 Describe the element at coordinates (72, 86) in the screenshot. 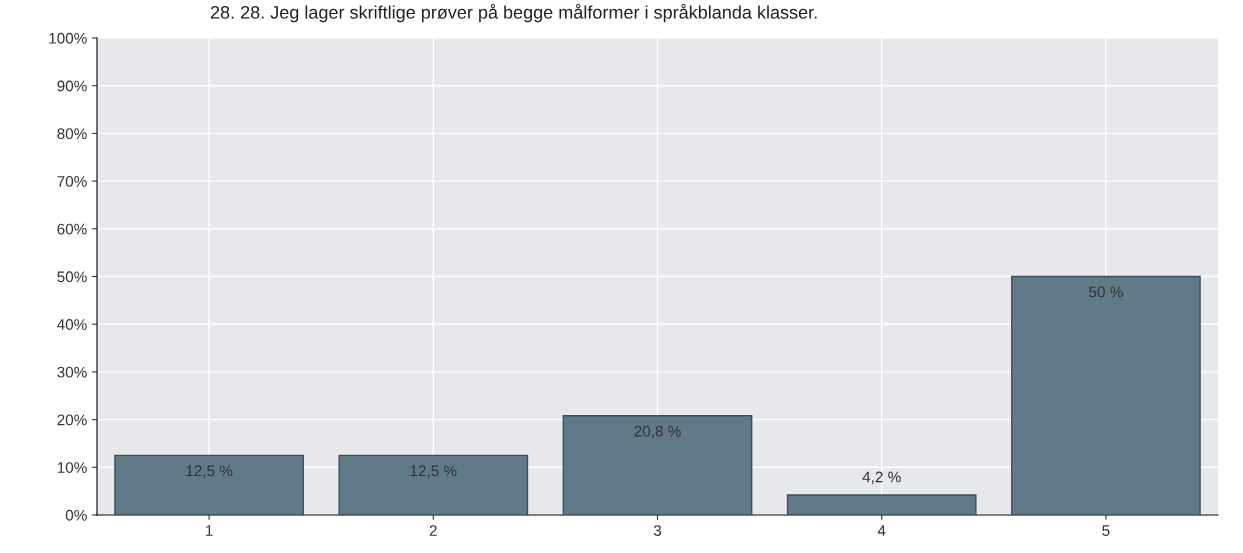

I see `y-tick-label: 90%` at that location.